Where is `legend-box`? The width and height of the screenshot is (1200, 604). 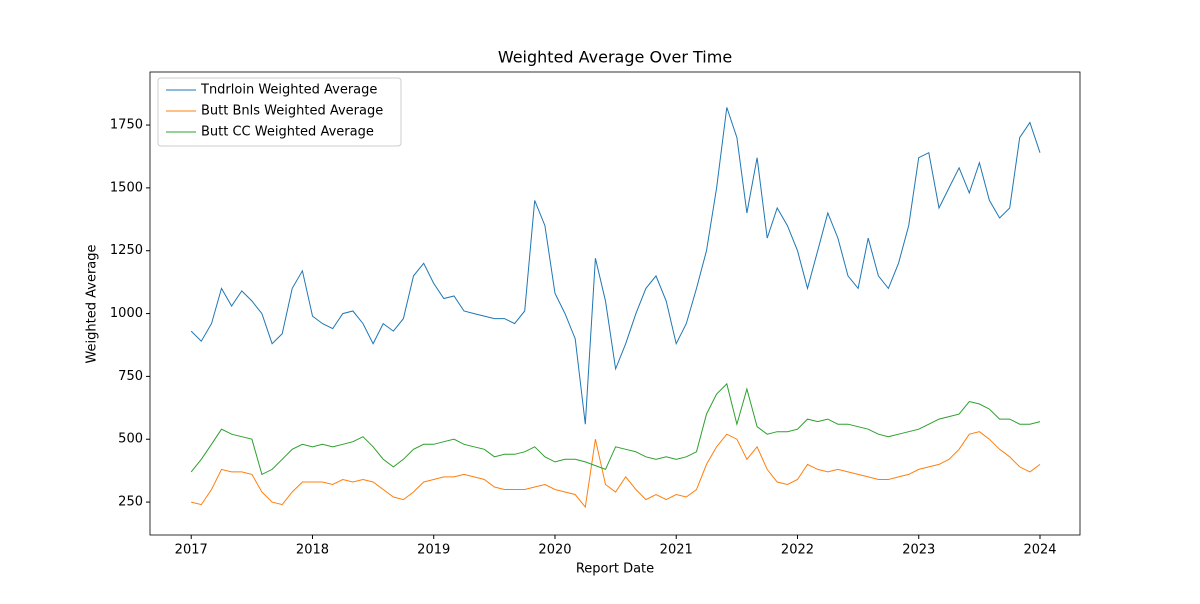
legend-box is located at coordinates (279, 112).